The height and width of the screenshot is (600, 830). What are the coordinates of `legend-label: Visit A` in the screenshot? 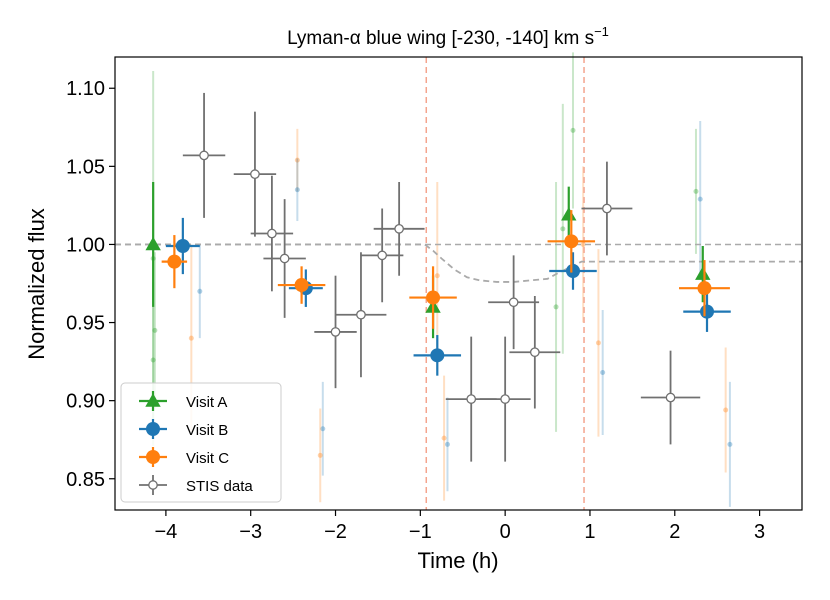 It's located at (206, 402).